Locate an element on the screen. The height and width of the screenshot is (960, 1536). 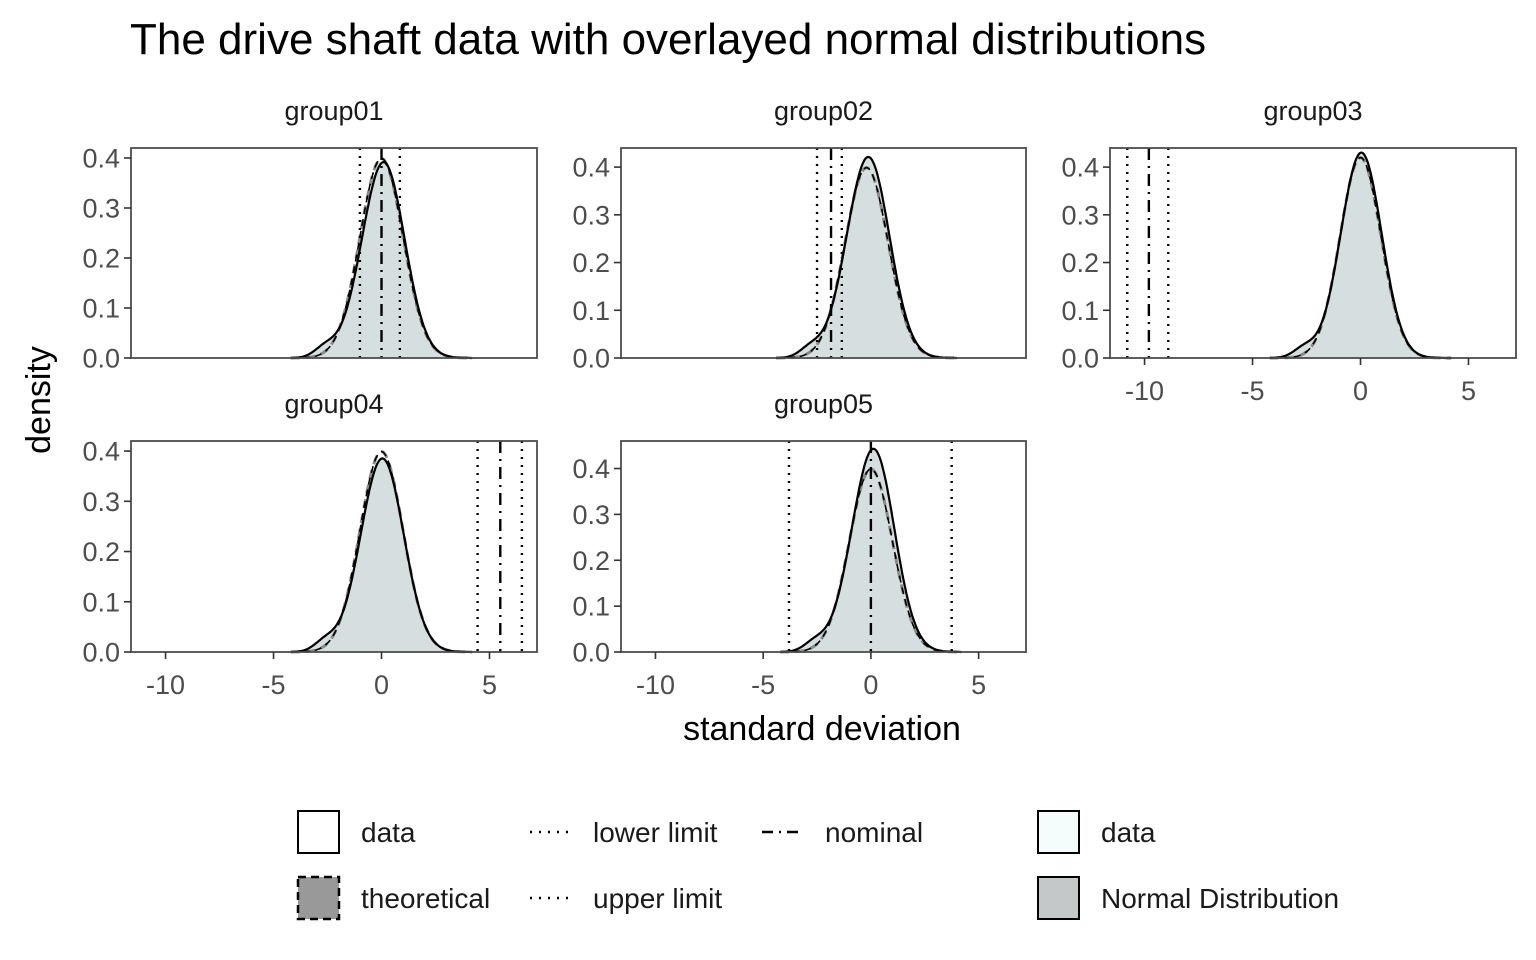
data-density-line-group04 is located at coordinates (381, 555).